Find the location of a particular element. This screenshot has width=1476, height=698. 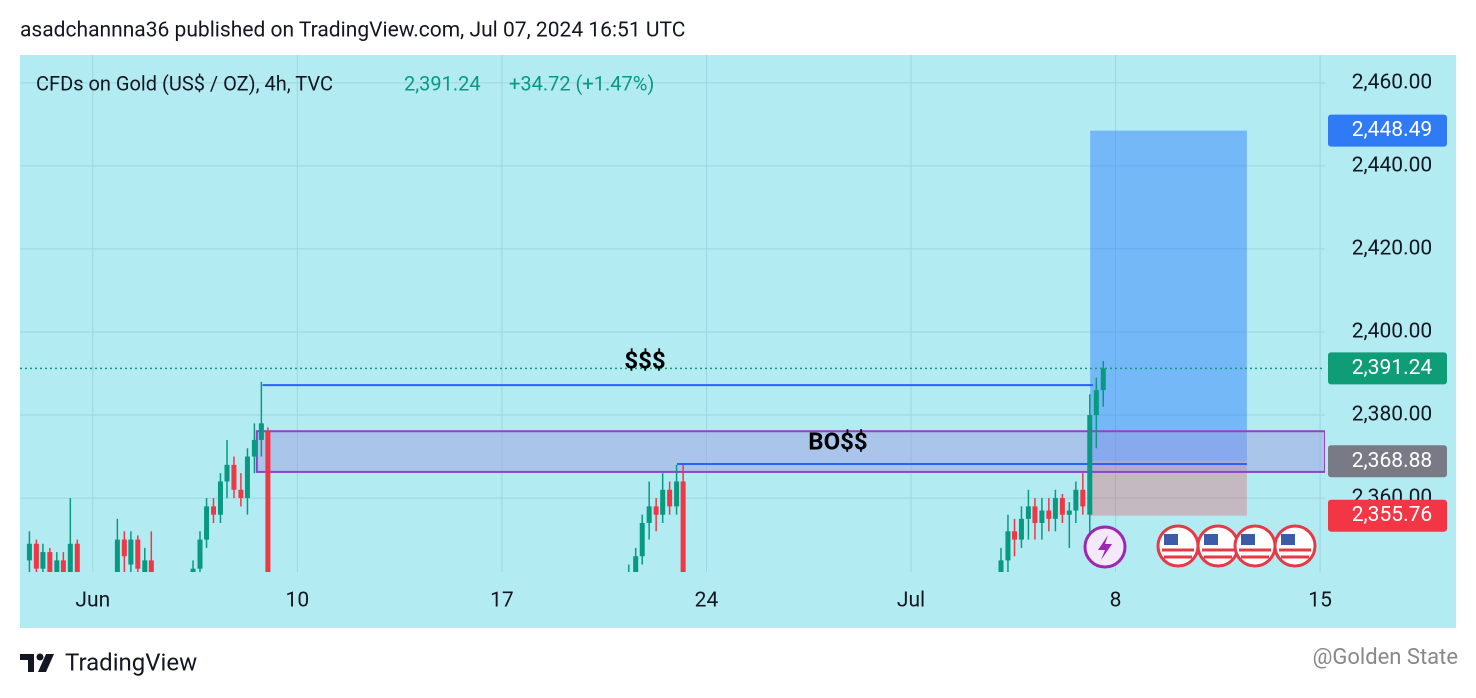

symbol-title: CFDs on Gold (US$ / OZ), 4h, TVC is located at coordinates (184, 83).